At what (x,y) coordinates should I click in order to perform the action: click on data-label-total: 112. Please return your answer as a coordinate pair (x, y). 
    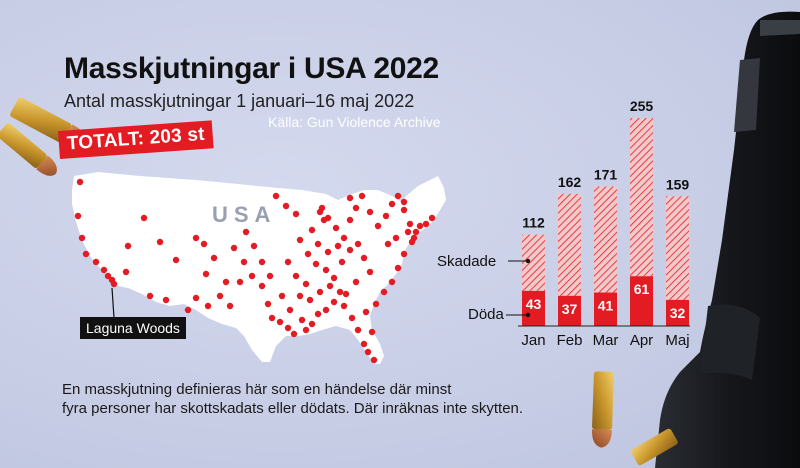
    Looking at the image, I should click on (533, 223).